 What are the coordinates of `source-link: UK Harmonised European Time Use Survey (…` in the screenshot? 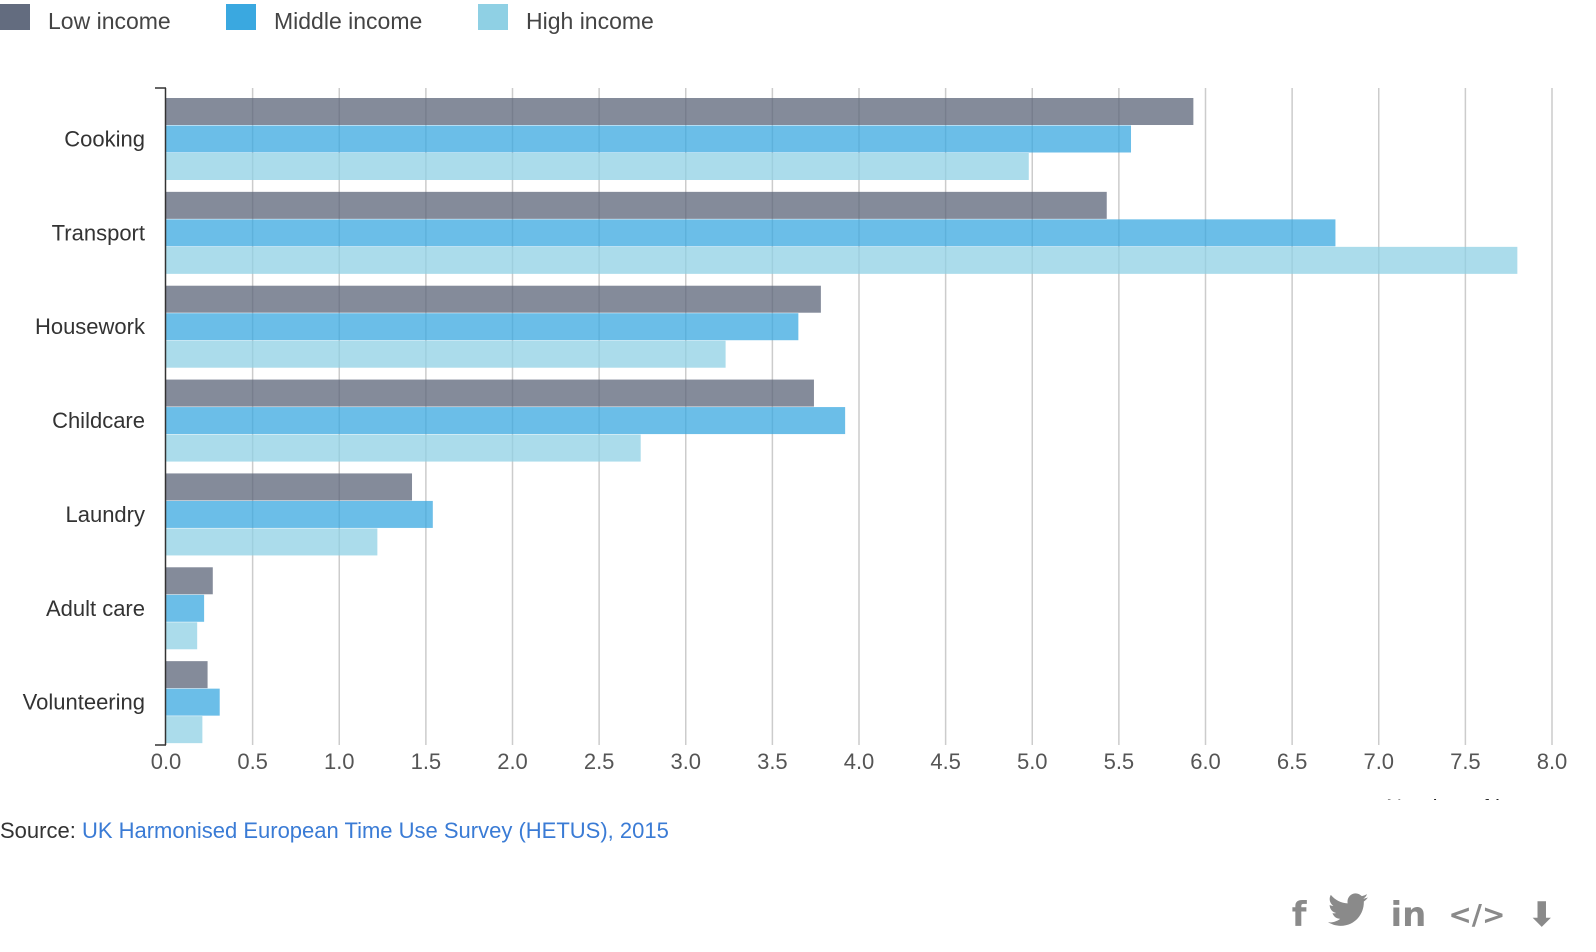 It's located at (375, 830).